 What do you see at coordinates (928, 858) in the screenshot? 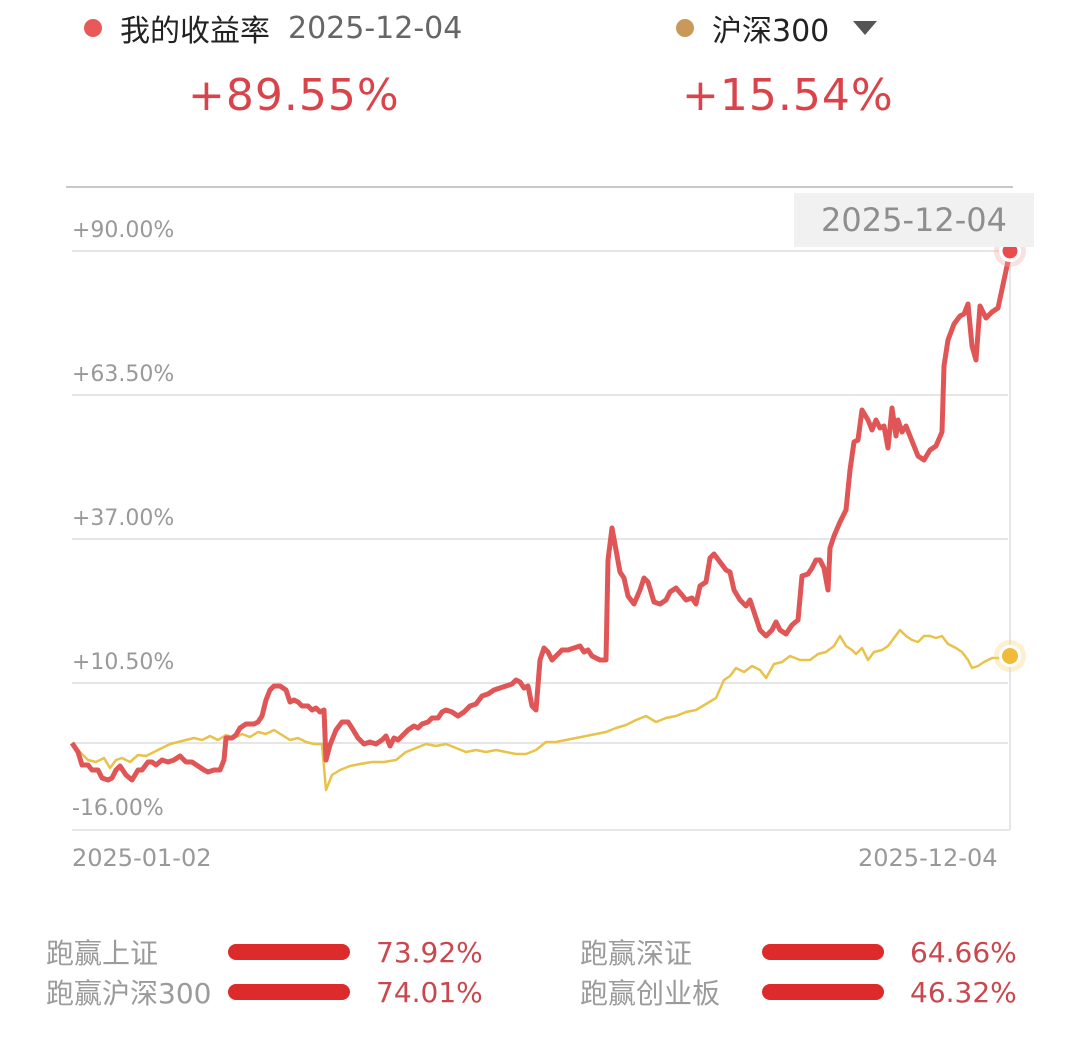
I see `x-end-label: 2025-12-04` at bounding box center [928, 858].